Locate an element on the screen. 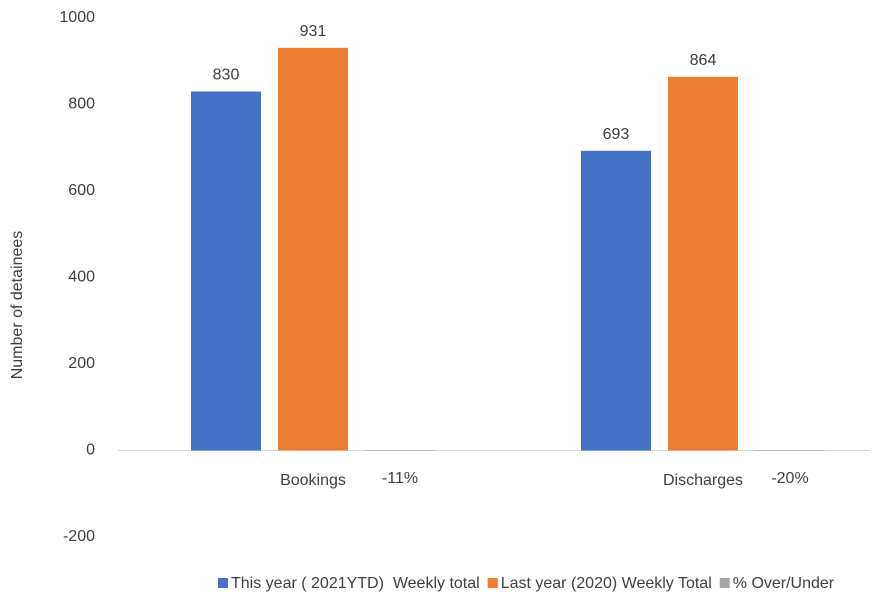 Image resolution: width=892 pixels, height=603 pixels. value-label: 931 is located at coordinates (313, 31).